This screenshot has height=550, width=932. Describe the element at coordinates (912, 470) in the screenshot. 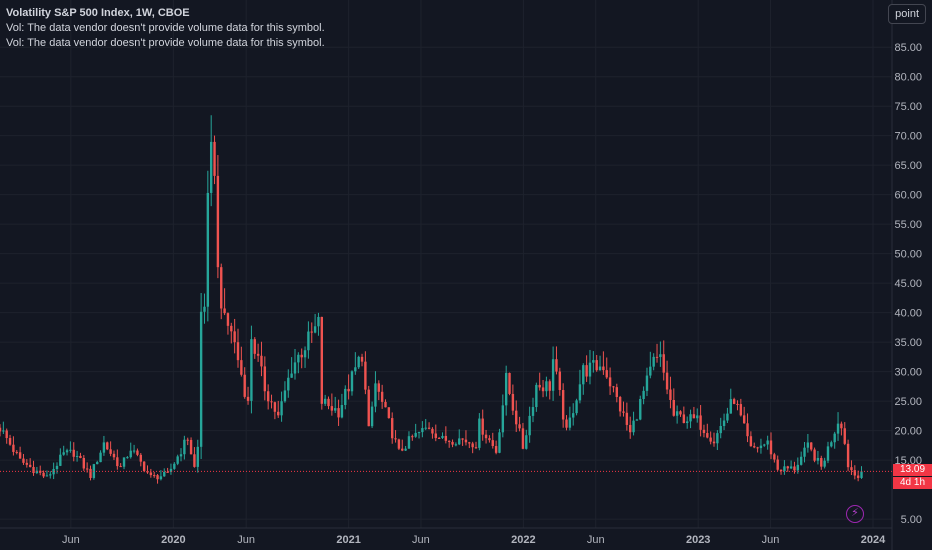

I see `last-price-label: 13.09` at that location.